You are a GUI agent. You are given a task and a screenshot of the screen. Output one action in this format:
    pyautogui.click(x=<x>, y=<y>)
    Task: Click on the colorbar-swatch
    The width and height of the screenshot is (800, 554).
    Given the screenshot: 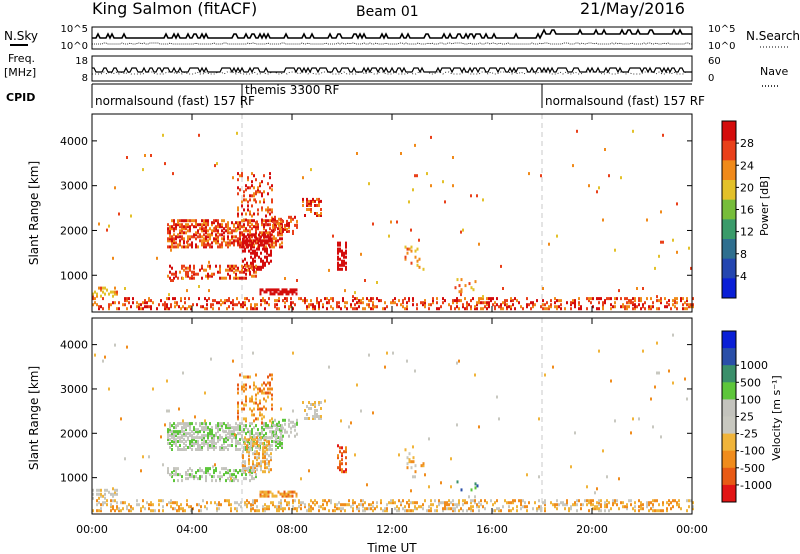 What is the action you would take?
    pyautogui.click(x=729, y=150)
    